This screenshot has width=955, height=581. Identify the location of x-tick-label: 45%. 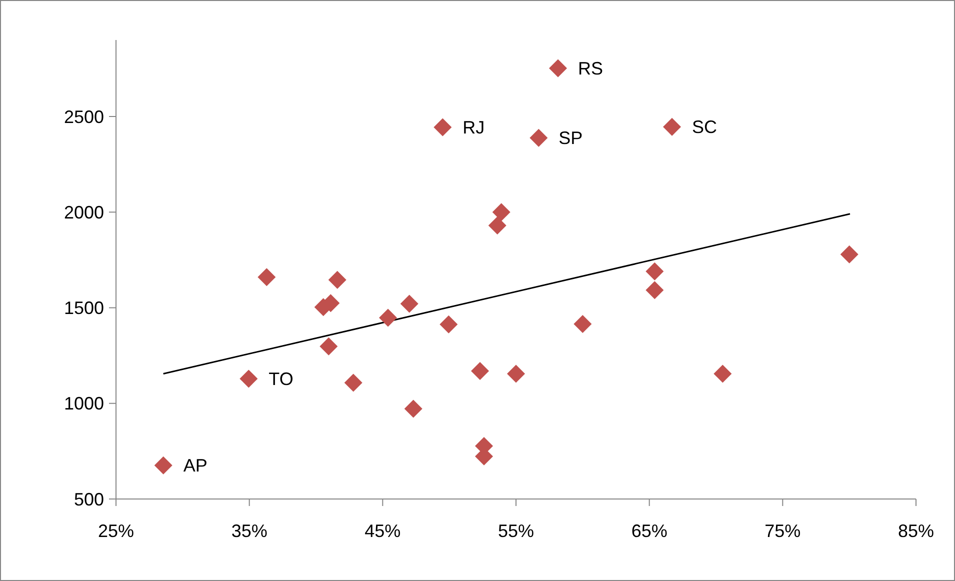
(382, 531).